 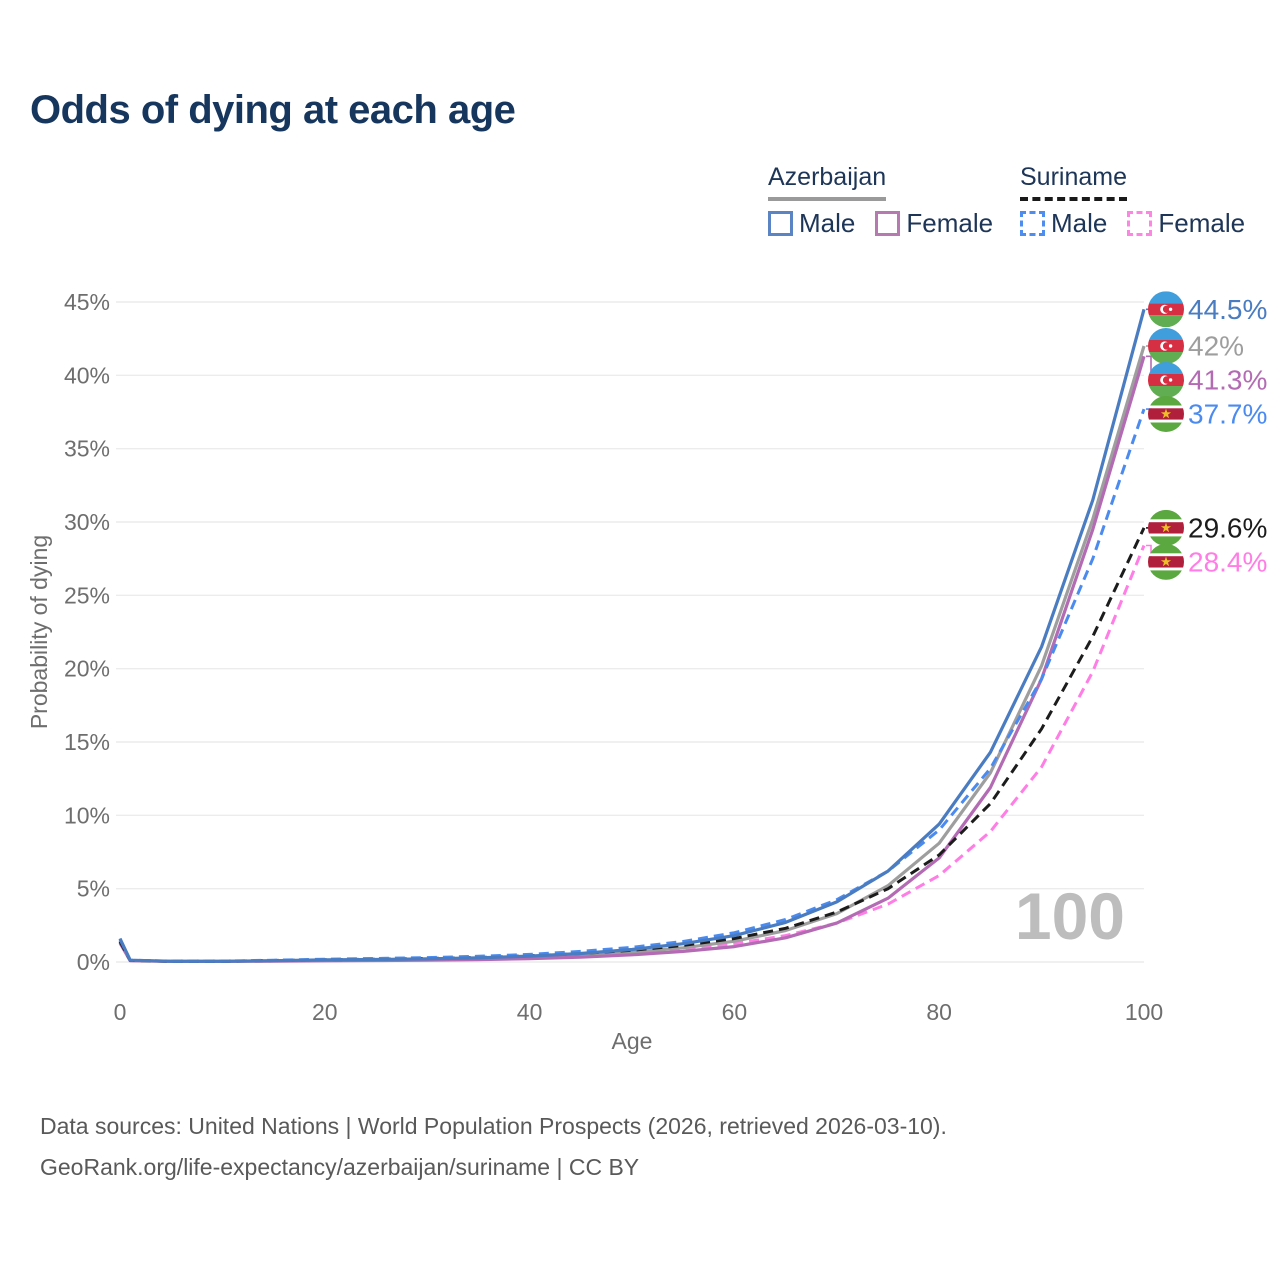 I want to click on end-value-label-azerbaijan-both-sexes-: 42%, so click(x=1216, y=346).